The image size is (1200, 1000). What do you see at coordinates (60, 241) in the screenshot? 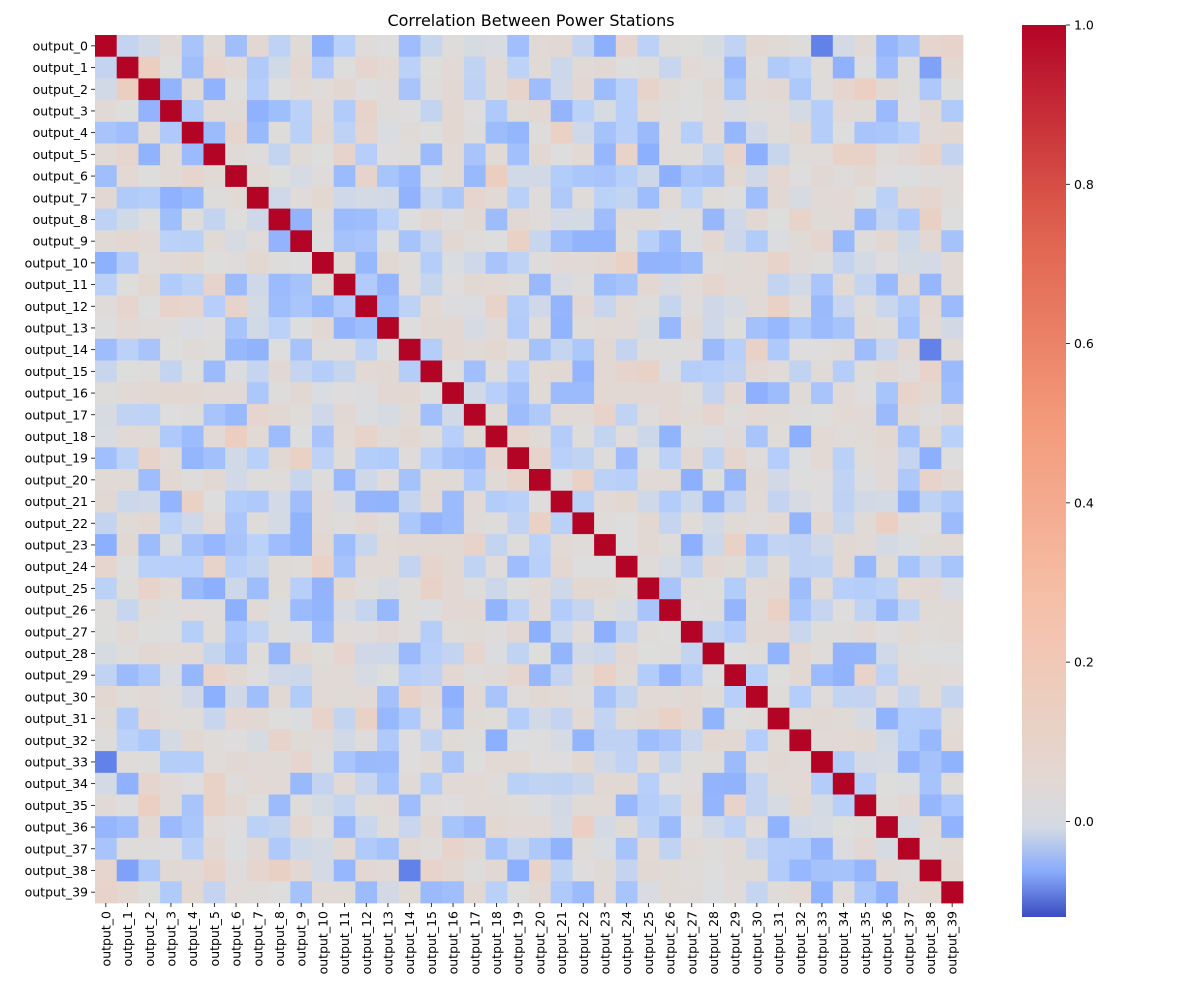
I see `y-tick-label: output_9` at bounding box center [60, 241].